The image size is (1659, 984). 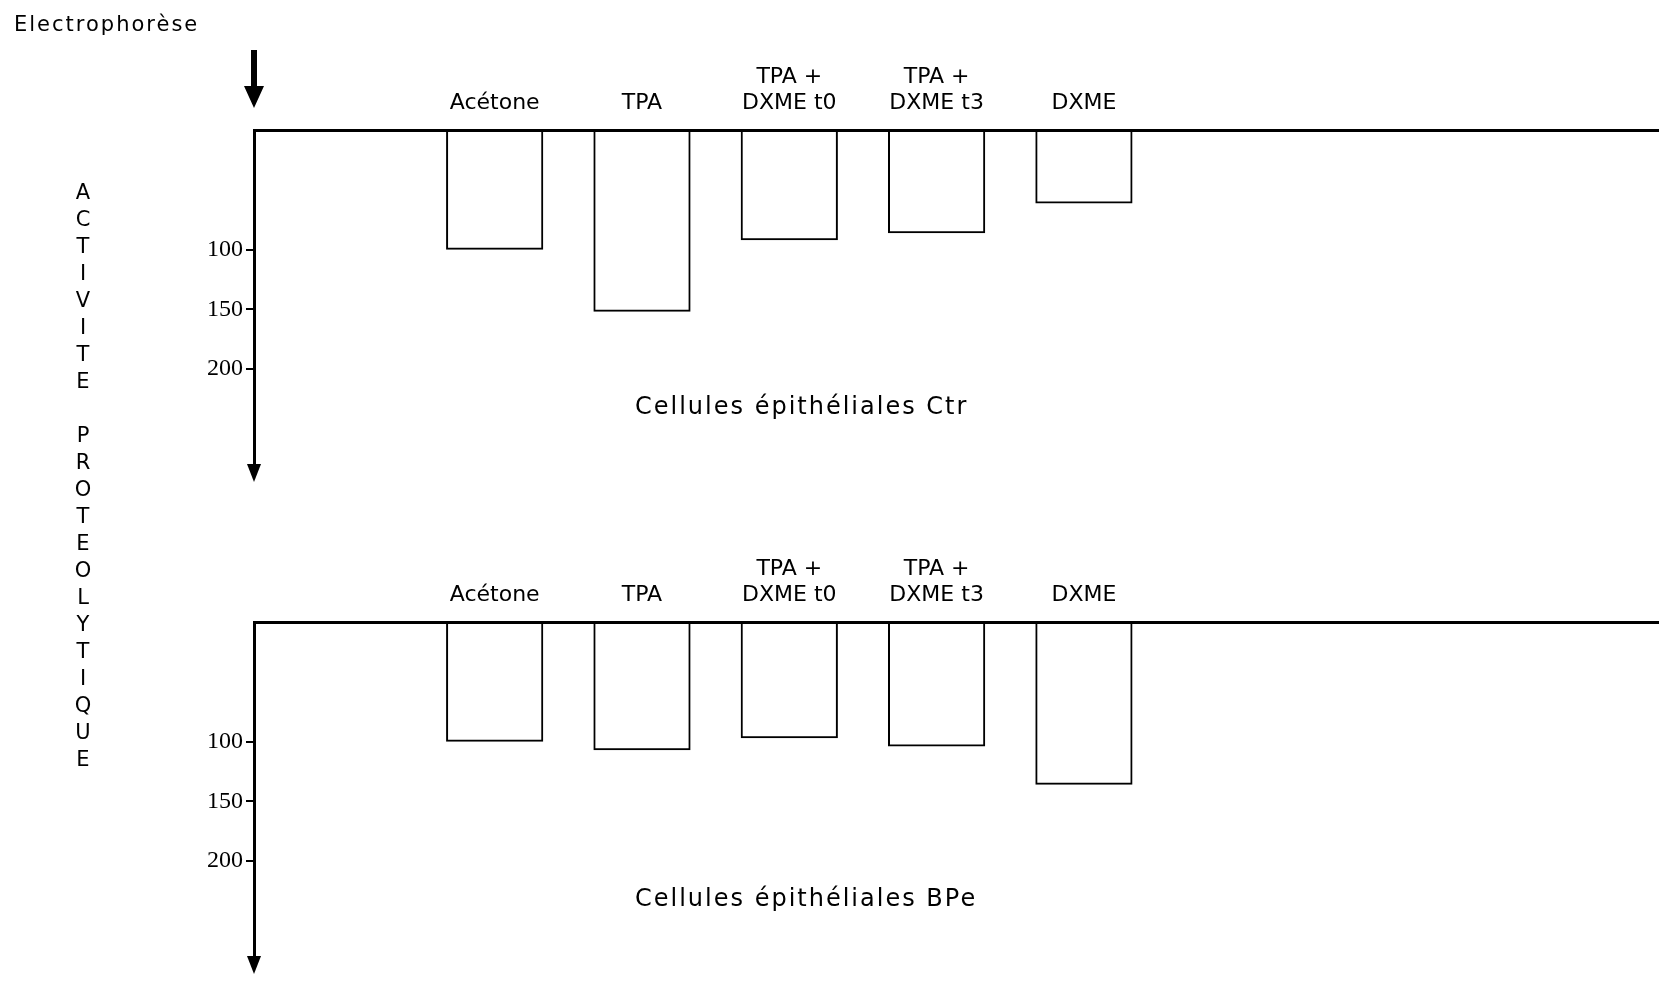 What do you see at coordinates (83, 477) in the screenshot?
I see `y-axis-title: ACTIVITE PROTEOLYTIQUE` at bounding box center [83, 477].